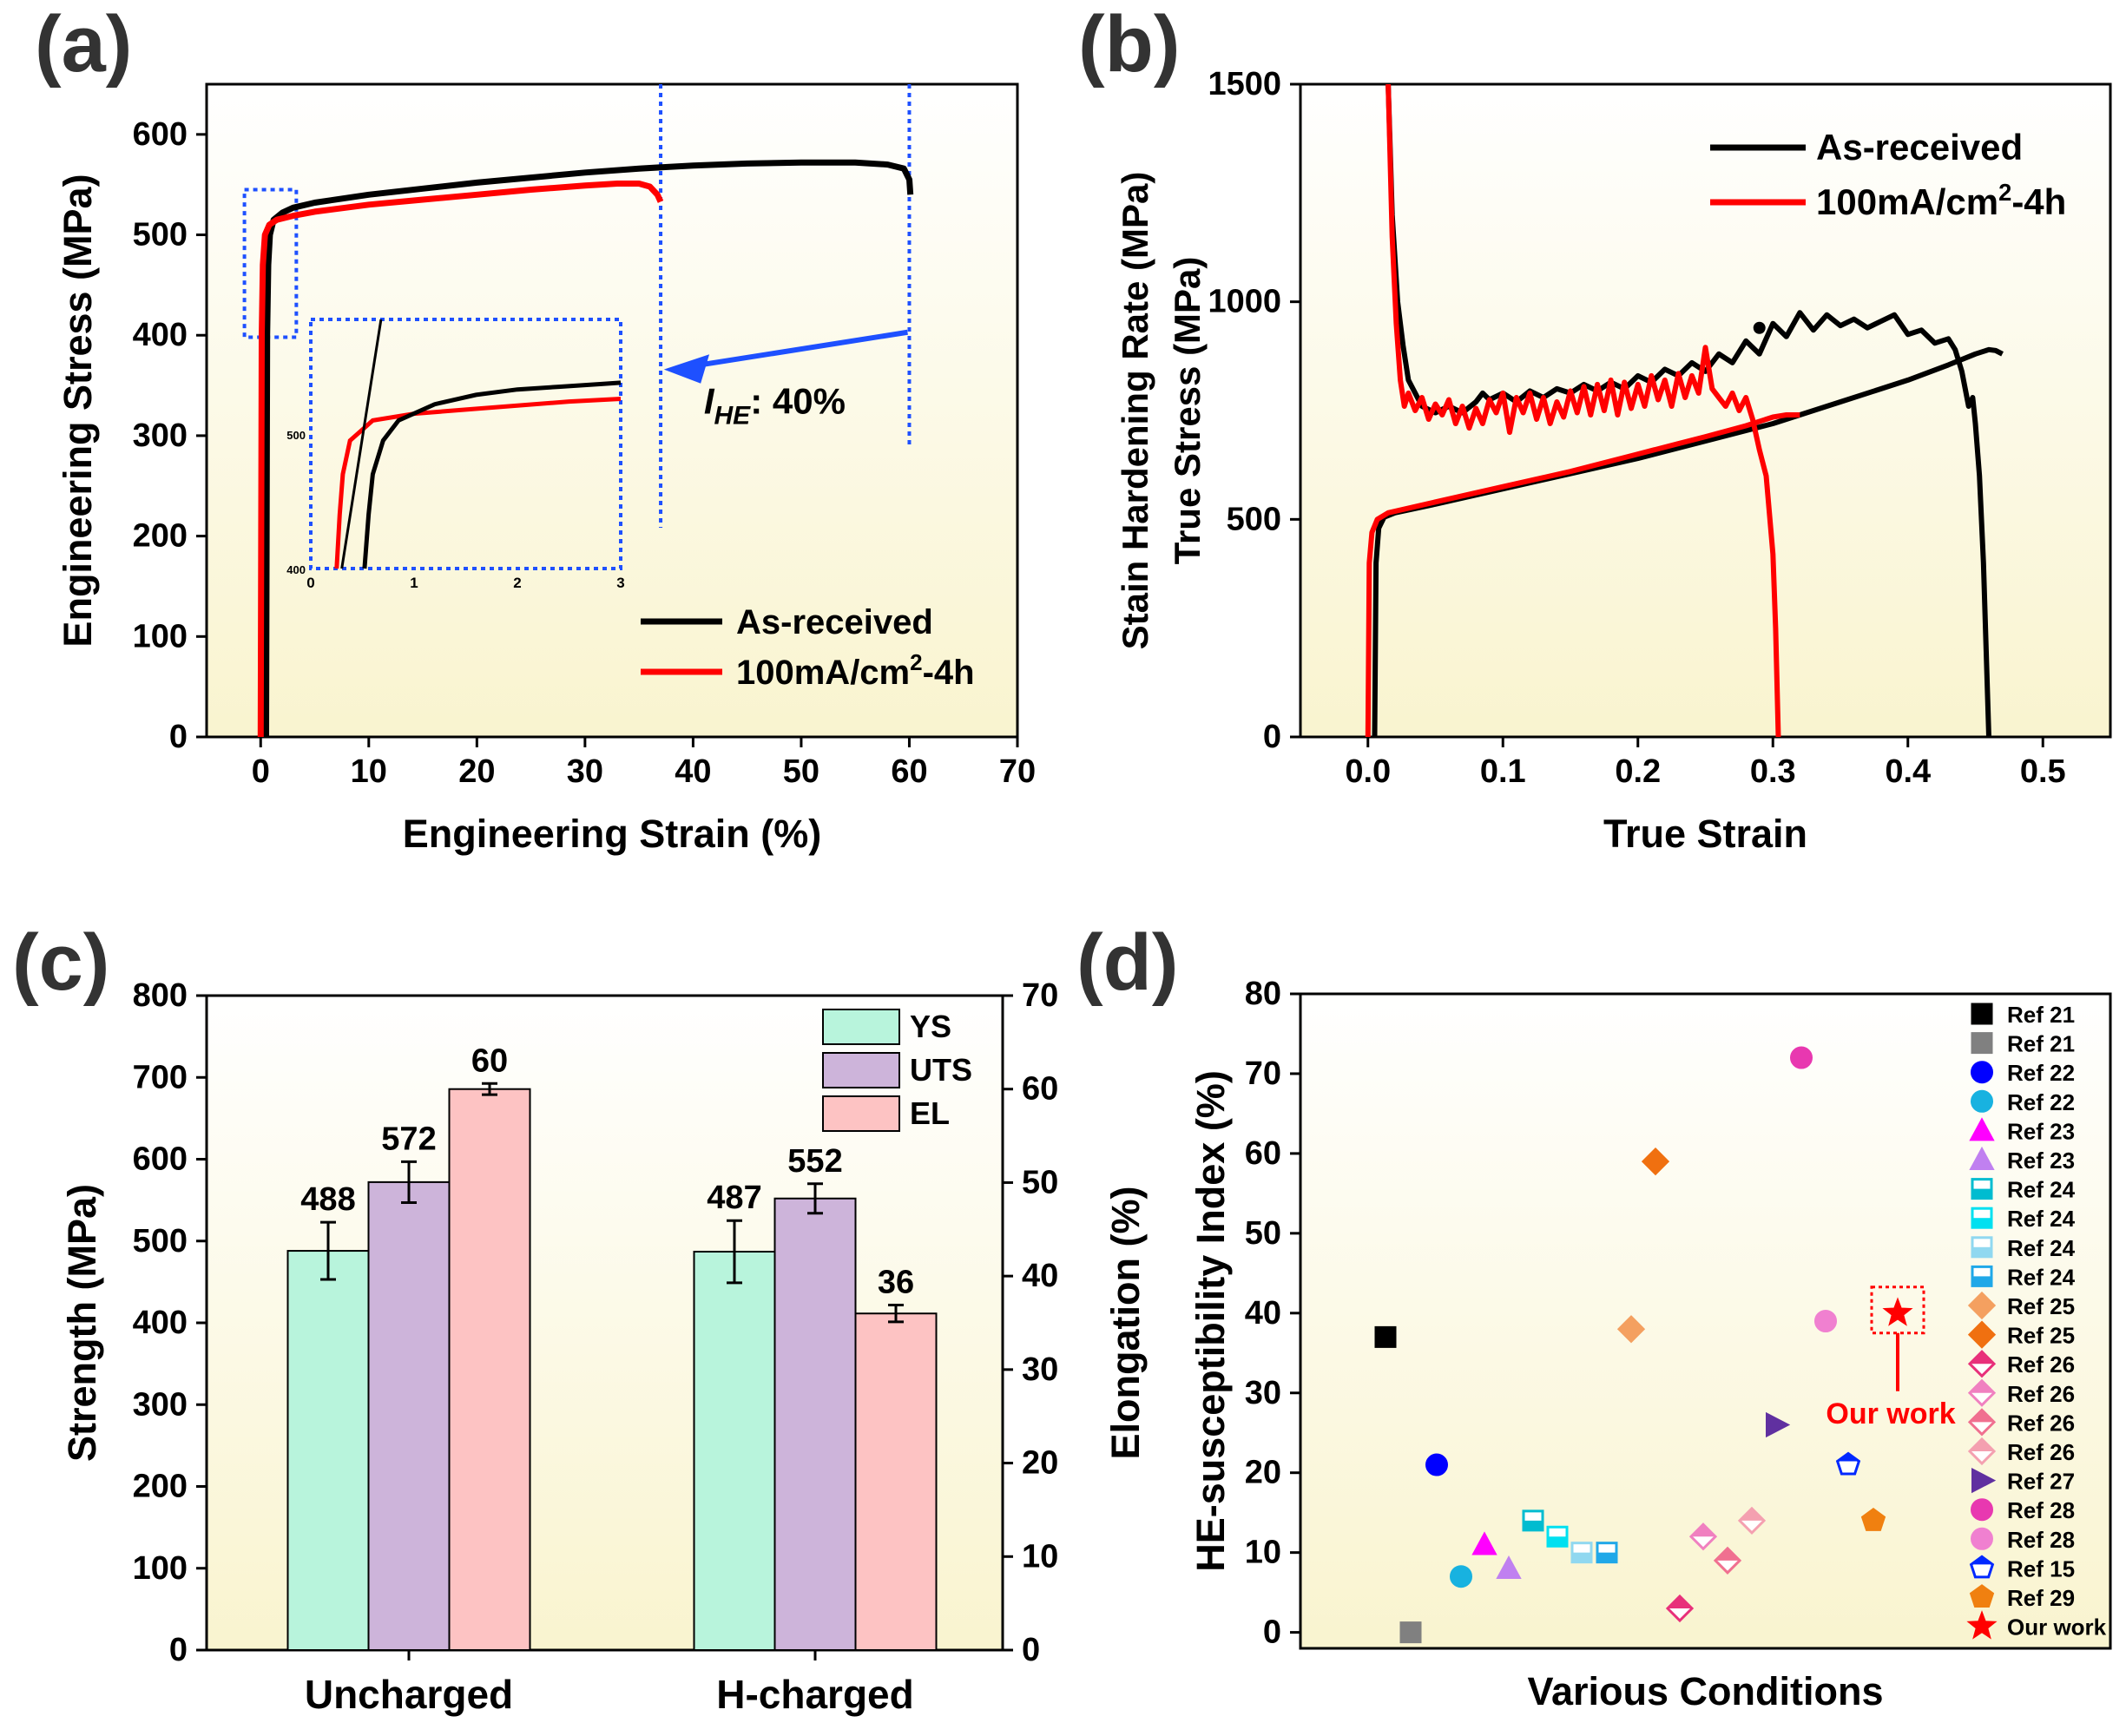 The width and height of the screenshot is (2126, 1736). I want to click on d-legend-label: Ref 27, so click(2041, 1482).